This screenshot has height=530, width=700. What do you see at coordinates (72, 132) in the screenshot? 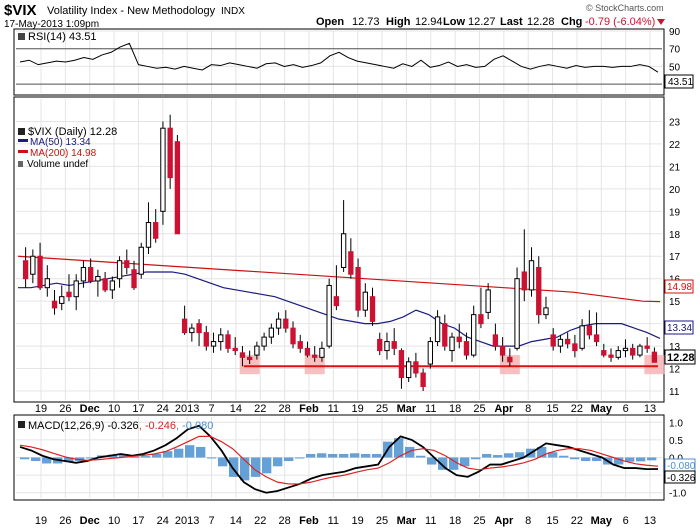
I see `price-legend-text: $VIX (Daily) 12.28` at bounding box center [72, 132].